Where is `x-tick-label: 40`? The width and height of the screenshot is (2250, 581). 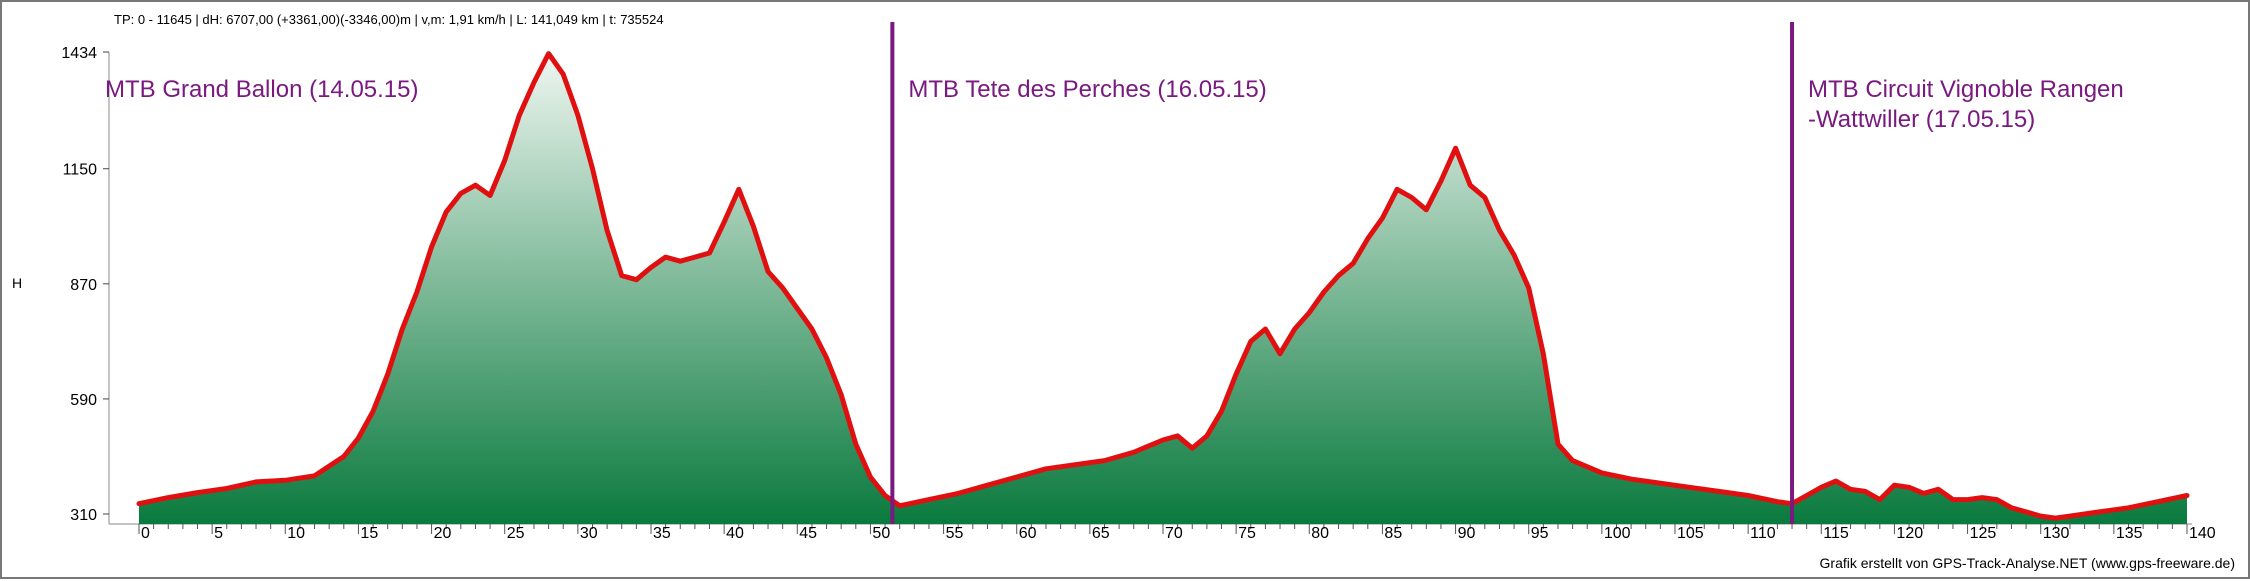
x-tick-label: 40 is located at coordinates (735, 533).